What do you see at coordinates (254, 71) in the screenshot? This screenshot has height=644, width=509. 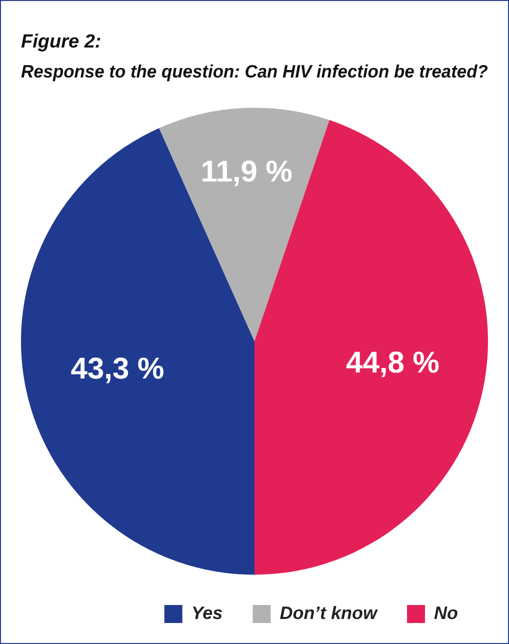 I see `chart-subtitle: Response to the question: Can HIV infection be treated?` at bounding box center [254, 71].